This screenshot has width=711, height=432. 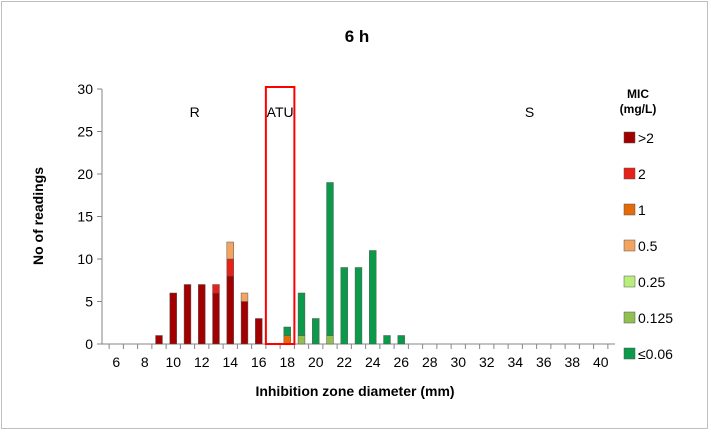 I want to click on x-tick-label: 30, so click(x=458, y=362).